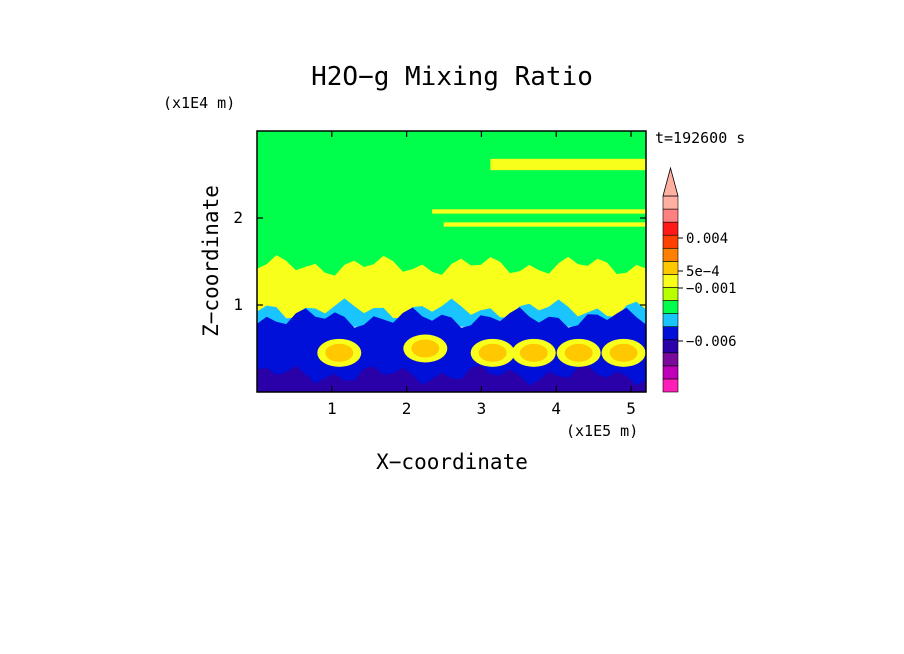 The height and width of the screenshot is (654, 904). Describe the element at coordinates (556, 408) in the screenshot. I see `x-tick-label: 4` at that location.